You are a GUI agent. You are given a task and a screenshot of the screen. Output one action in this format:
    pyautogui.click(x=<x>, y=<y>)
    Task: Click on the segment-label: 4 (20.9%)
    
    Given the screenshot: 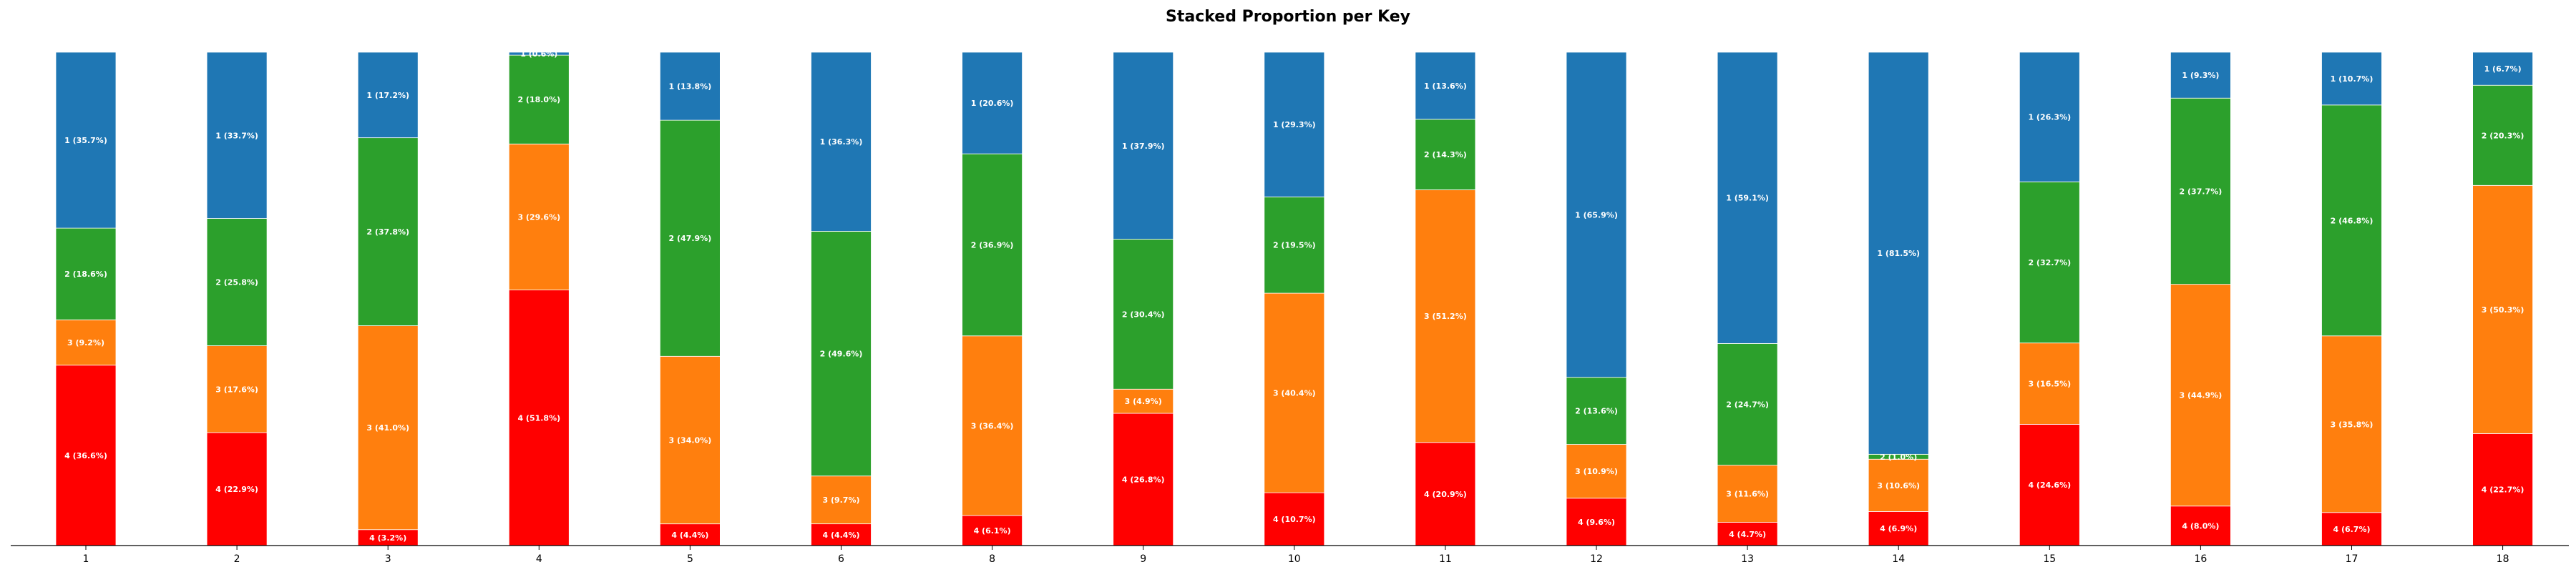 What is the action you would take?
    pyautogui.click(x=1445, y=494)
    